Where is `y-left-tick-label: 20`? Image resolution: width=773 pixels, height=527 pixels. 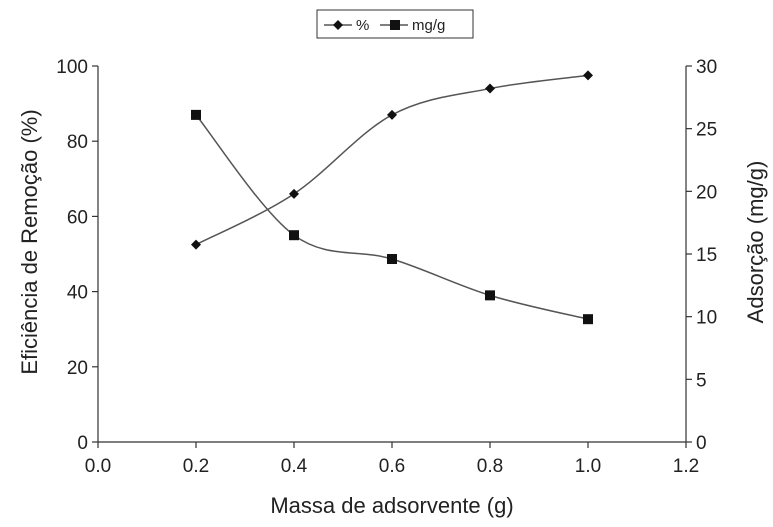 y-left-tick-label: 20 is located at coordinates (77, 368).